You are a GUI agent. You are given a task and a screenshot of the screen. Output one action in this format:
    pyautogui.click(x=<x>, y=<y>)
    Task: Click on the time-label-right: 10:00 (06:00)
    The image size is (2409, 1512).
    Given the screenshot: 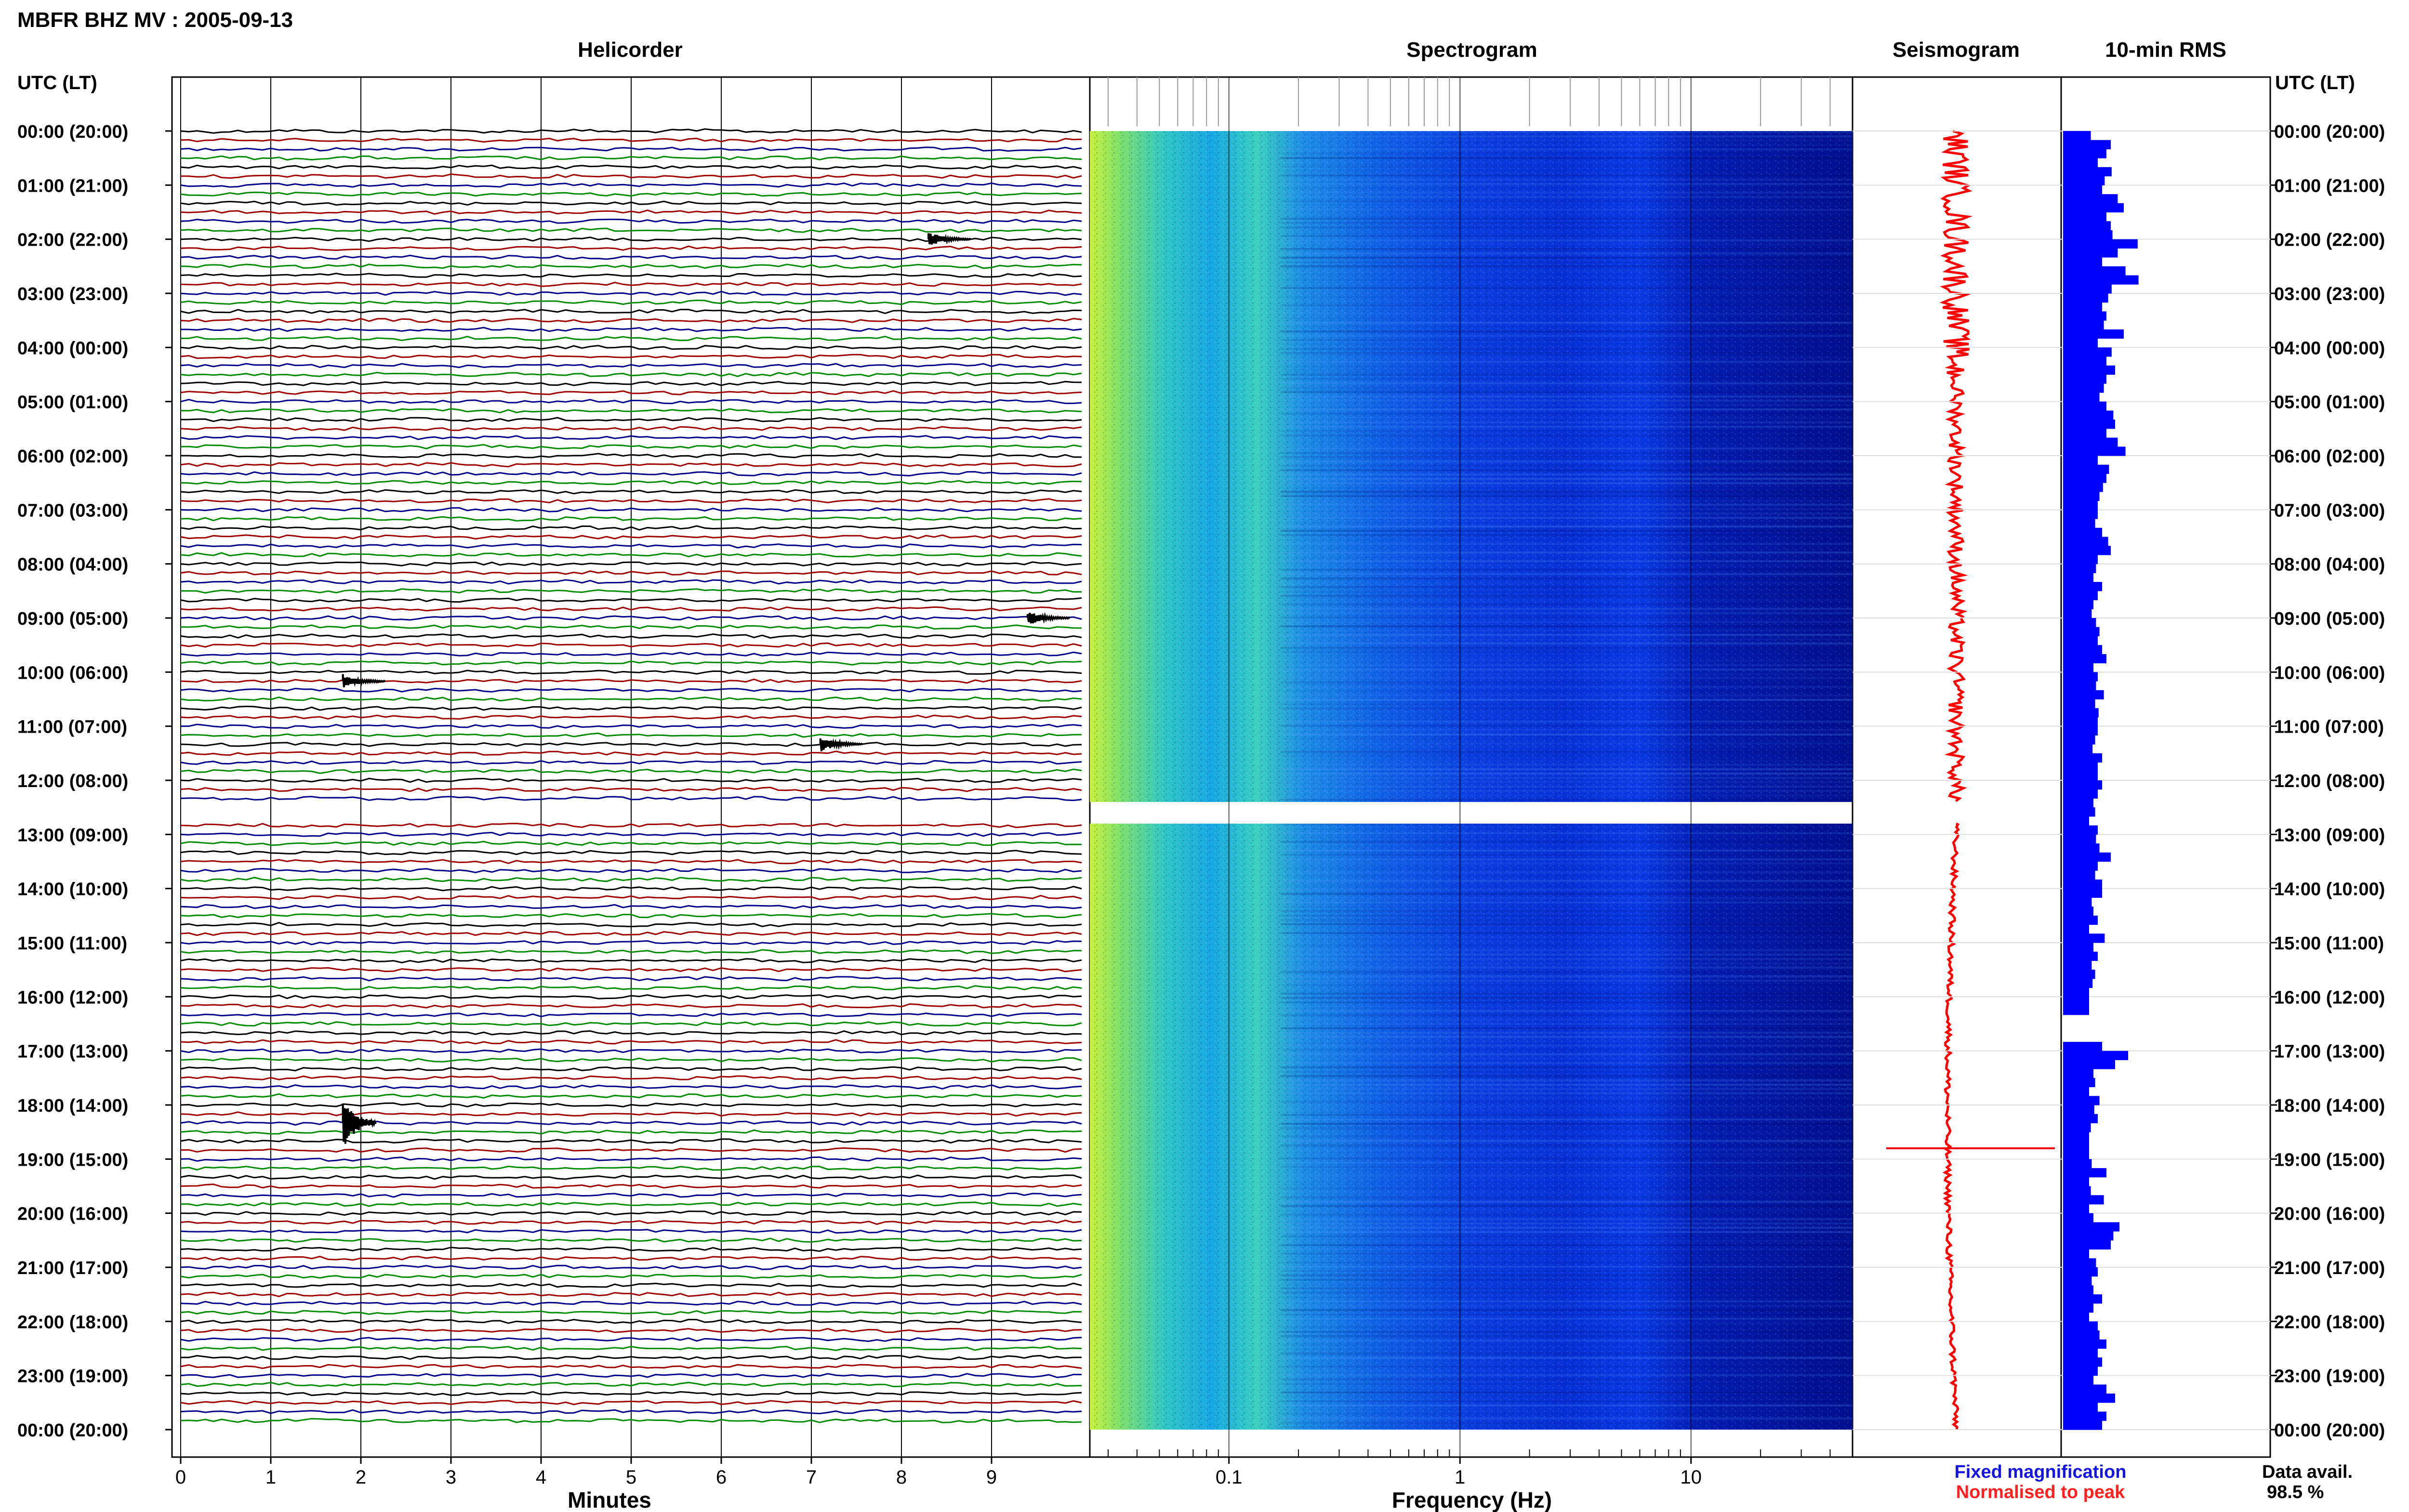 What is the action you would take?
    pyautogui.click(x=2329, y=673)
    